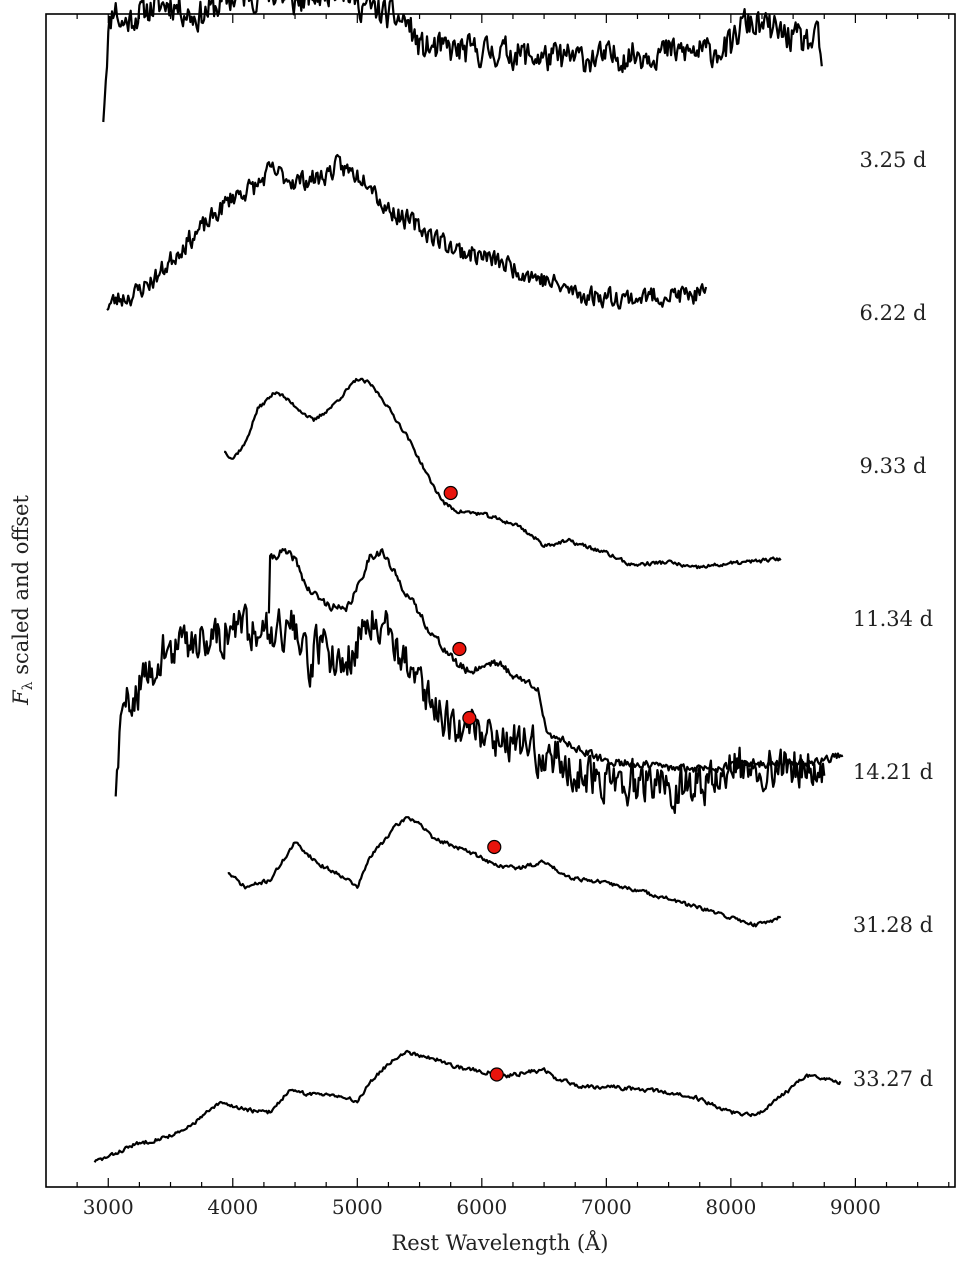 This screenshot has width=970, height=1269. What do you see at coordinates (357, 1207) in the screenshot?
I see `x-tick-label: 5000` at bounding box center [357, 1207].